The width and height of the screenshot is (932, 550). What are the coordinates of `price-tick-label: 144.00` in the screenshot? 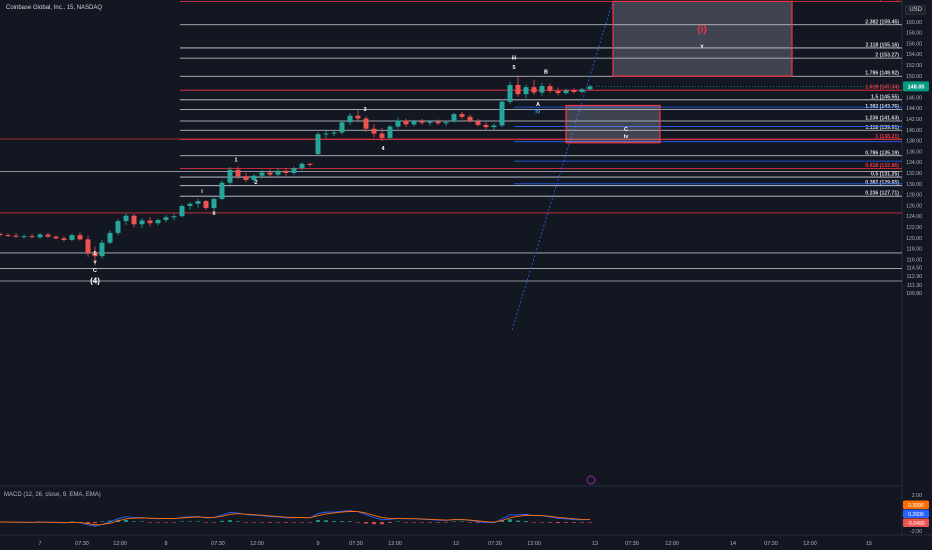 It's located at (914, 109).